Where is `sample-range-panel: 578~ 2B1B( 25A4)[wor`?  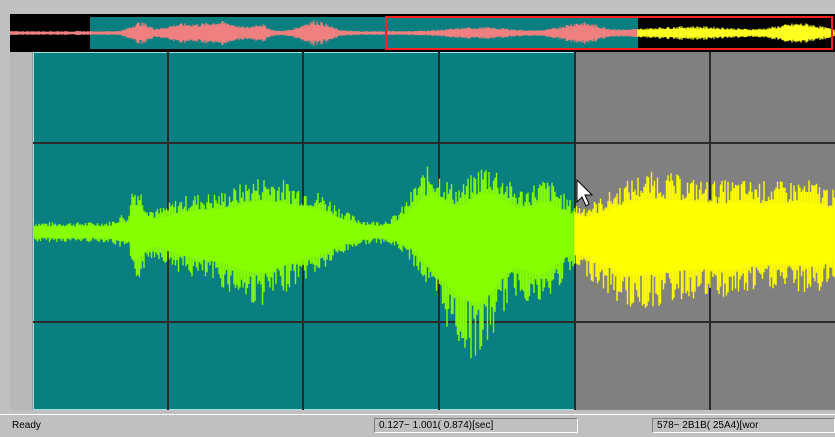 sample-range-panel: 578~ 2B1B( 25A4)[wor is located at coordinates (743, 425).